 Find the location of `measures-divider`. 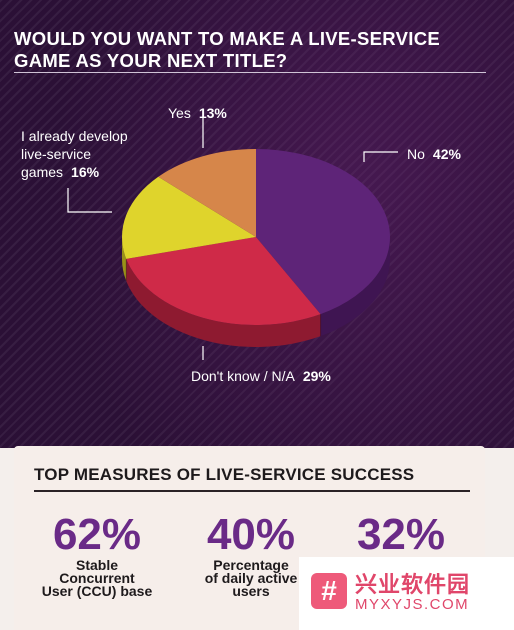

measures-divider is located at coordinates (252, 491).